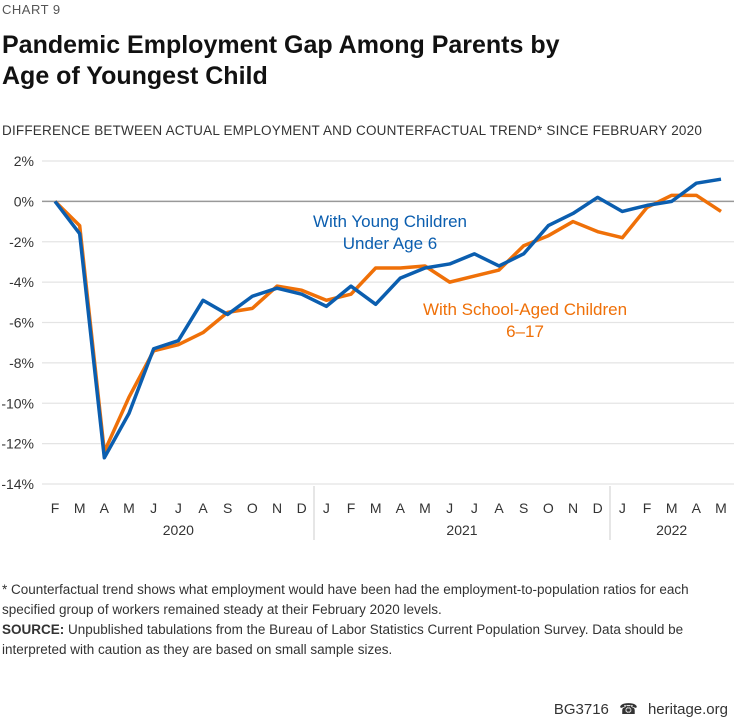 The height and width of the screenshot is (720, 734). What do you see at coordinates (281, 45) in the screenshot?
I see `title-line-1: Pandemic Employment Gap Among Parents by` at bounding box center [281, 45].